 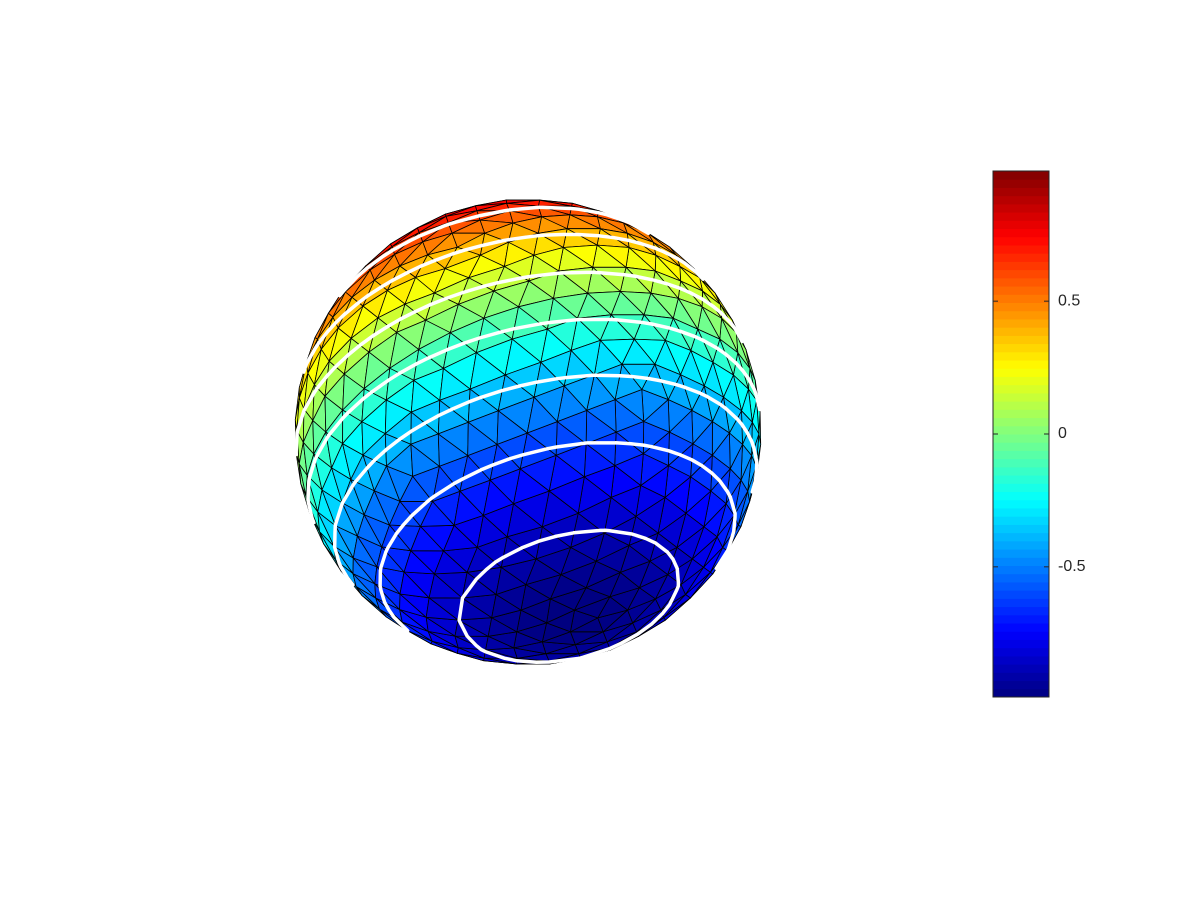 What do you see at coordinates (1072, 566) in the screenshot?
I see `colorbar-tick-label: -0.5` at bounding box center [1072, 566].